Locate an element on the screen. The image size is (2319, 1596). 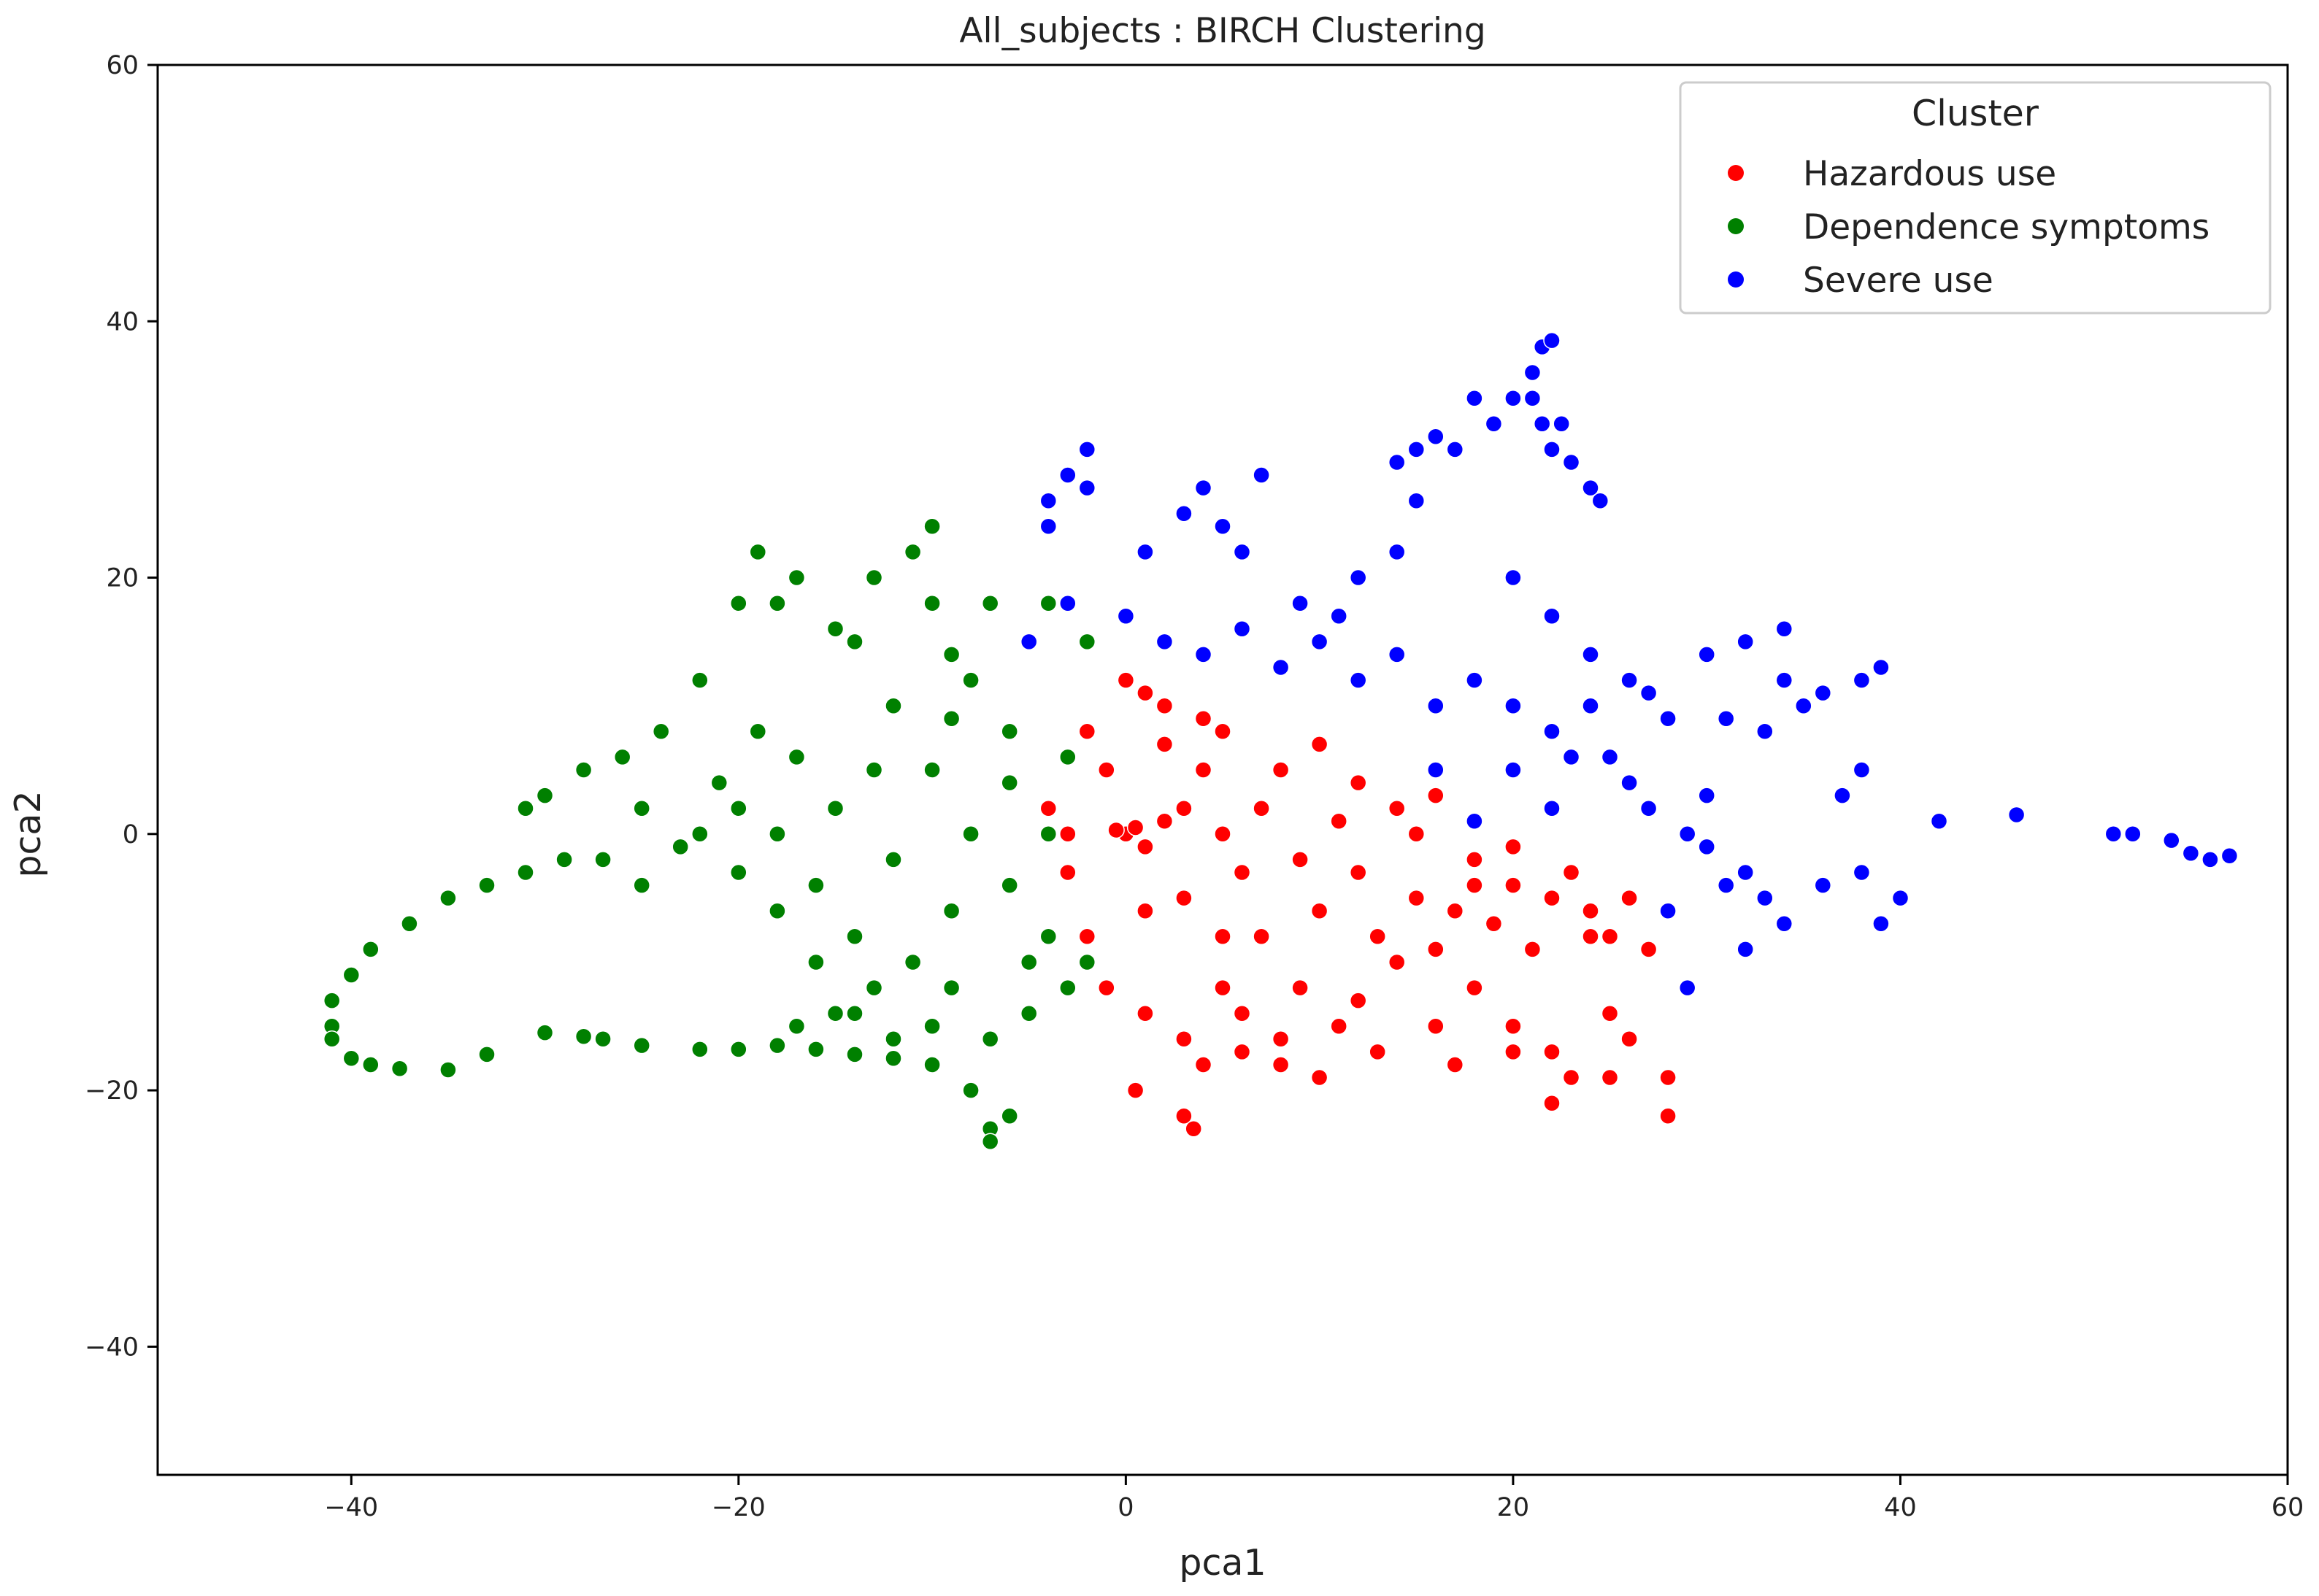
x-tick-label: −40 is located at coordinates (351, 1507).